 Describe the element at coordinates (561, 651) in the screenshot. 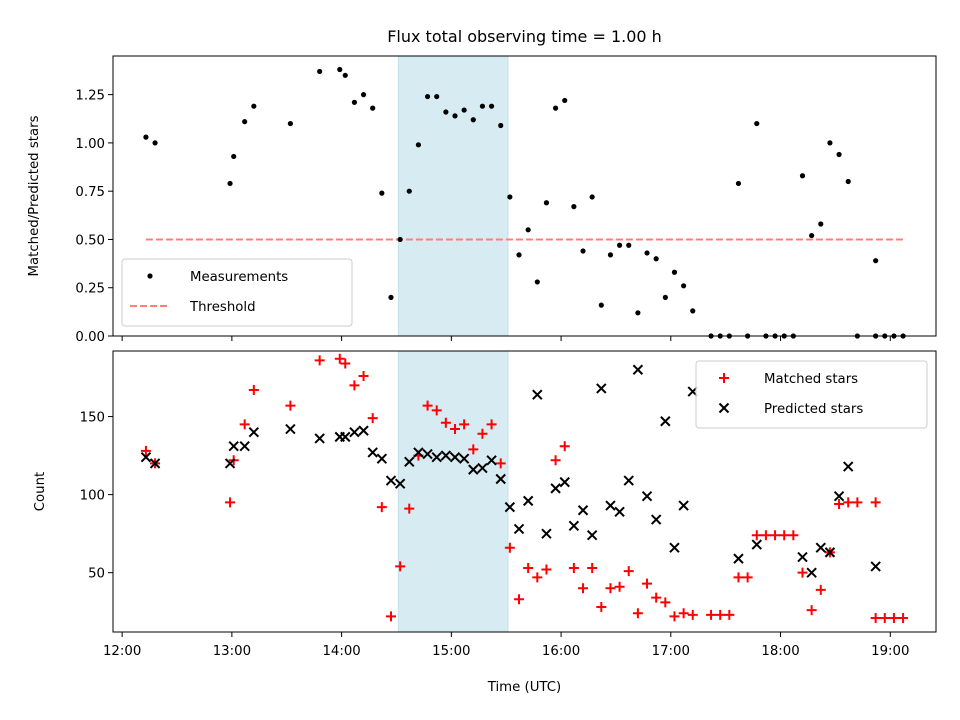

I see `x-tick-label: 16:00` at that location.